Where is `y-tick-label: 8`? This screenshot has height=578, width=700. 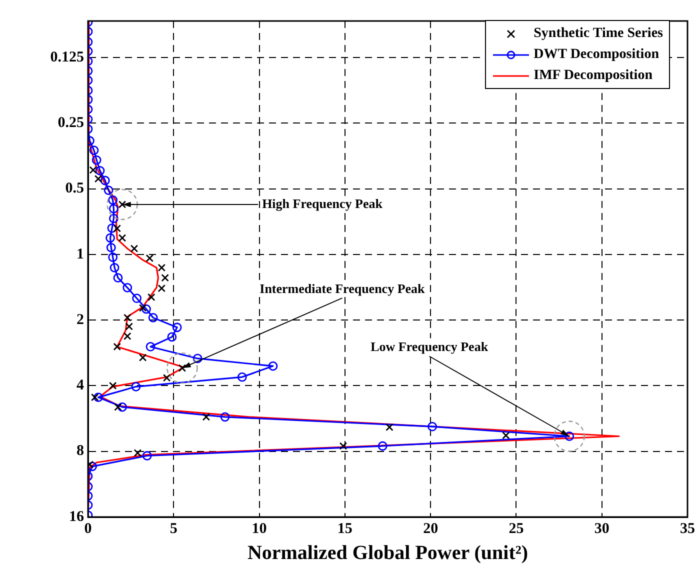 y-tick-label: 8 is located at coordinates (80, 451).